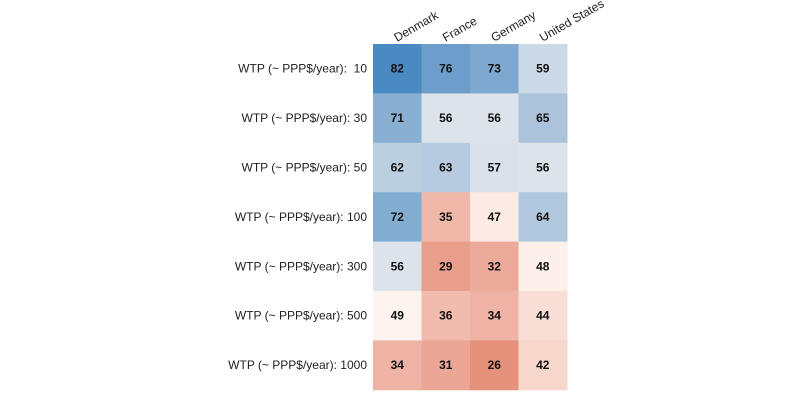  I want to click on cell-value-label: 42, so click(543, 365).